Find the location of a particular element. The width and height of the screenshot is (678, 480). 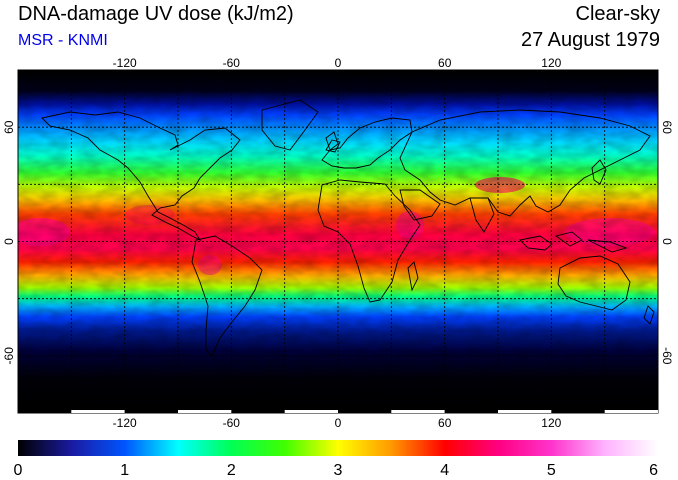

colorbar-ticks: 0 1 2 3 4 5 6 is located at coordinates (336, 470).